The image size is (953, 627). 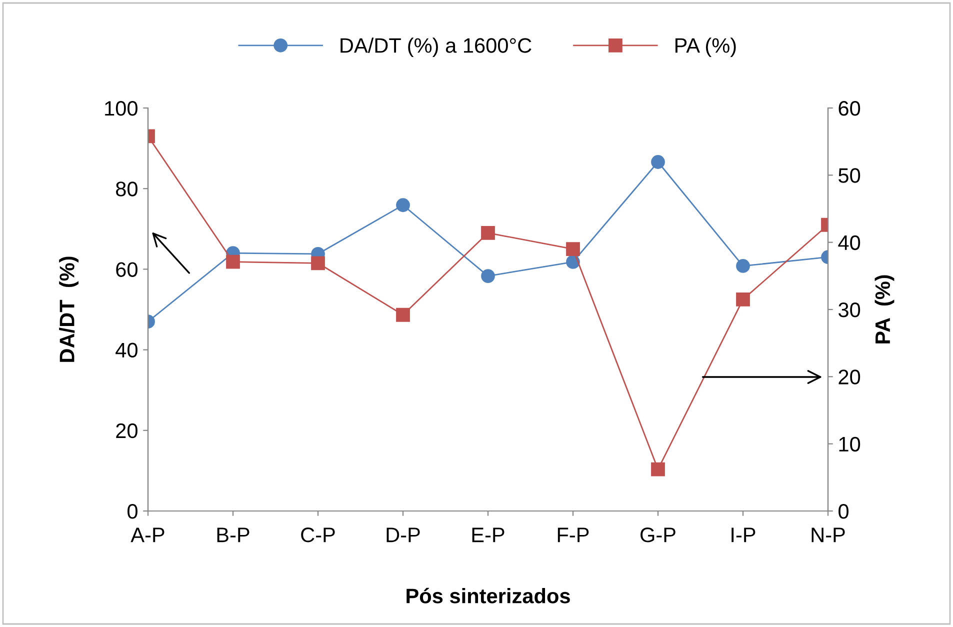 What do you see at coordinates (744, 535) in the screenshot?
I see `x-tick-label: I-P` at bounding box center [744, 535].